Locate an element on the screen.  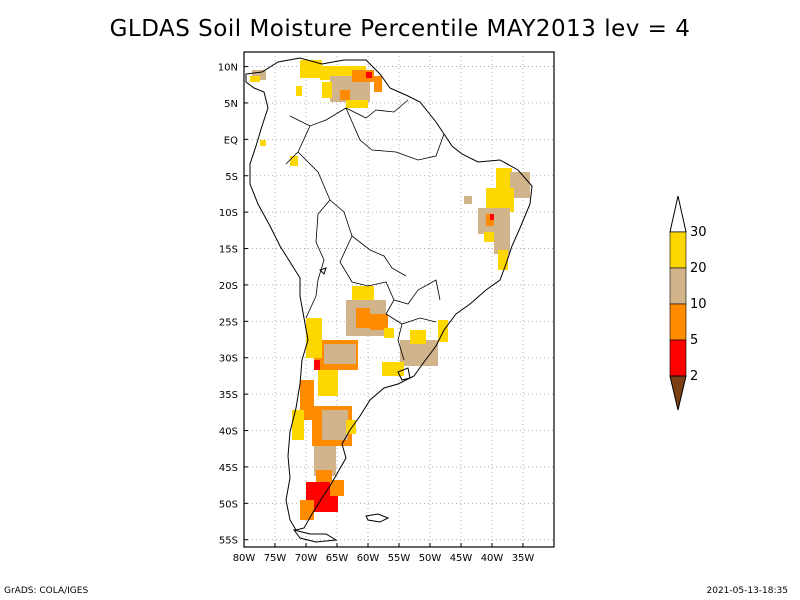
falkland-islands is located at coordinates (377, 518).